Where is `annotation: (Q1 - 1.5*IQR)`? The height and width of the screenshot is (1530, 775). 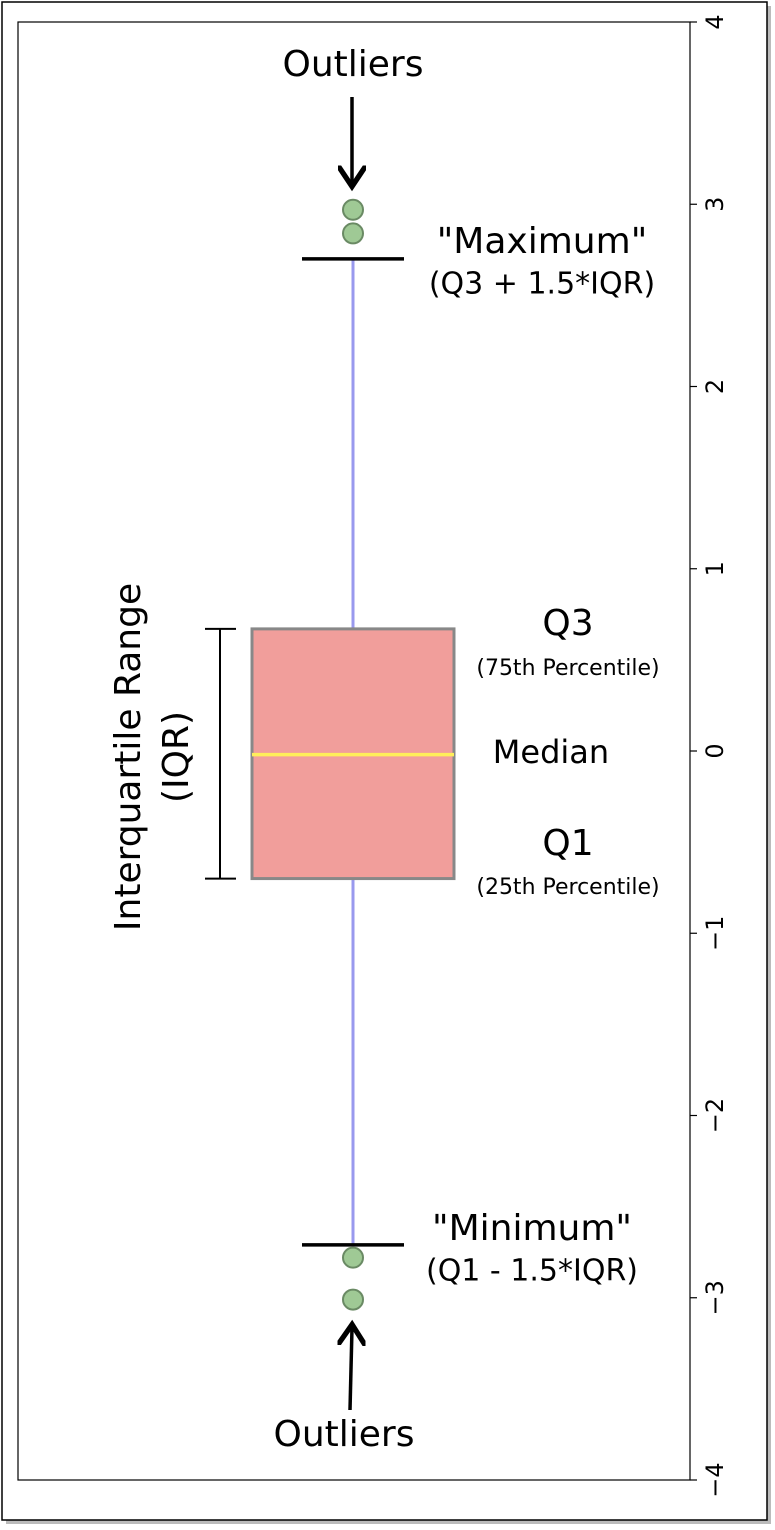
annotation: (Q1 - 1.5*IQR) is located at coordinates (532, 1271).